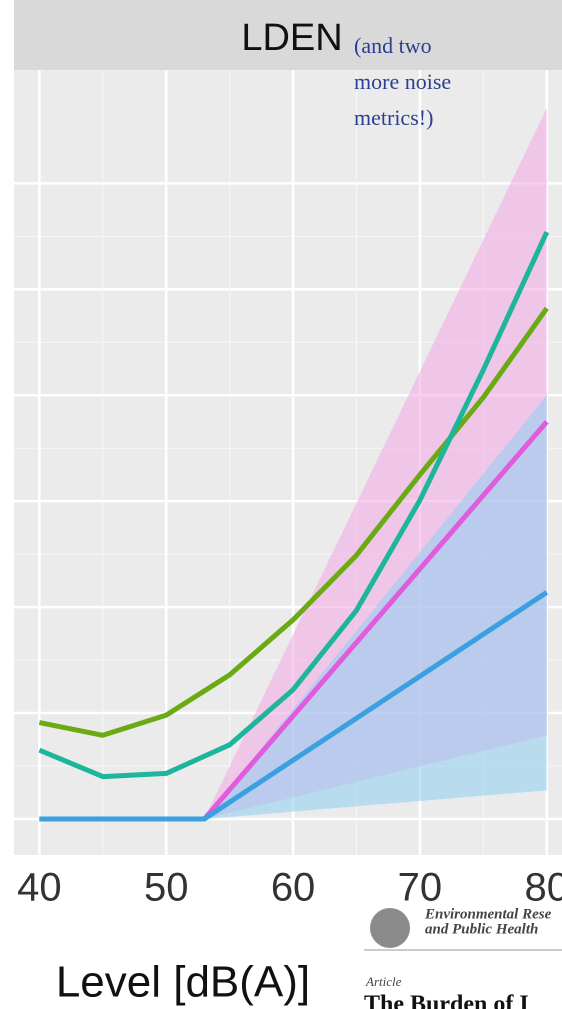 The width and height of the screenshot is (562, 1009). Describe the element at coordinates (543, 888) in the screenshot. I see `x-tick-label: 80` at that location.